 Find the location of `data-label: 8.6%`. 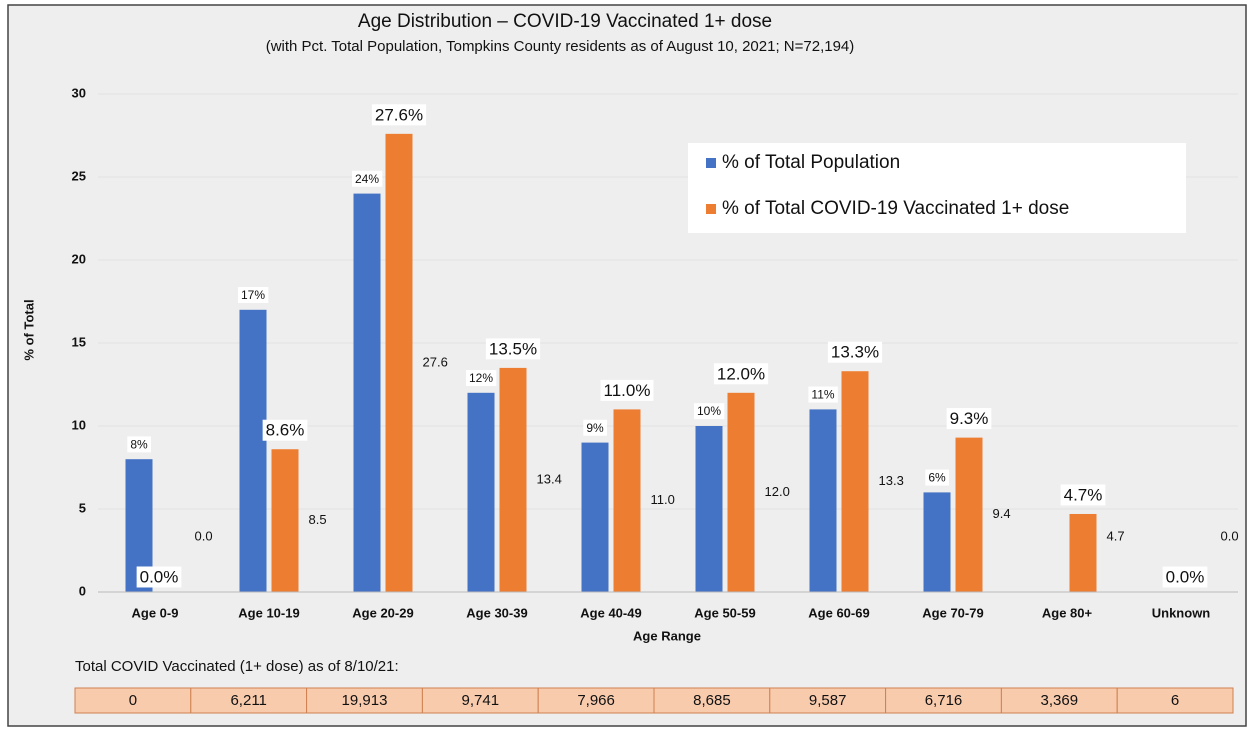

data-label: 8.6% is located at coordinates (285, 430).